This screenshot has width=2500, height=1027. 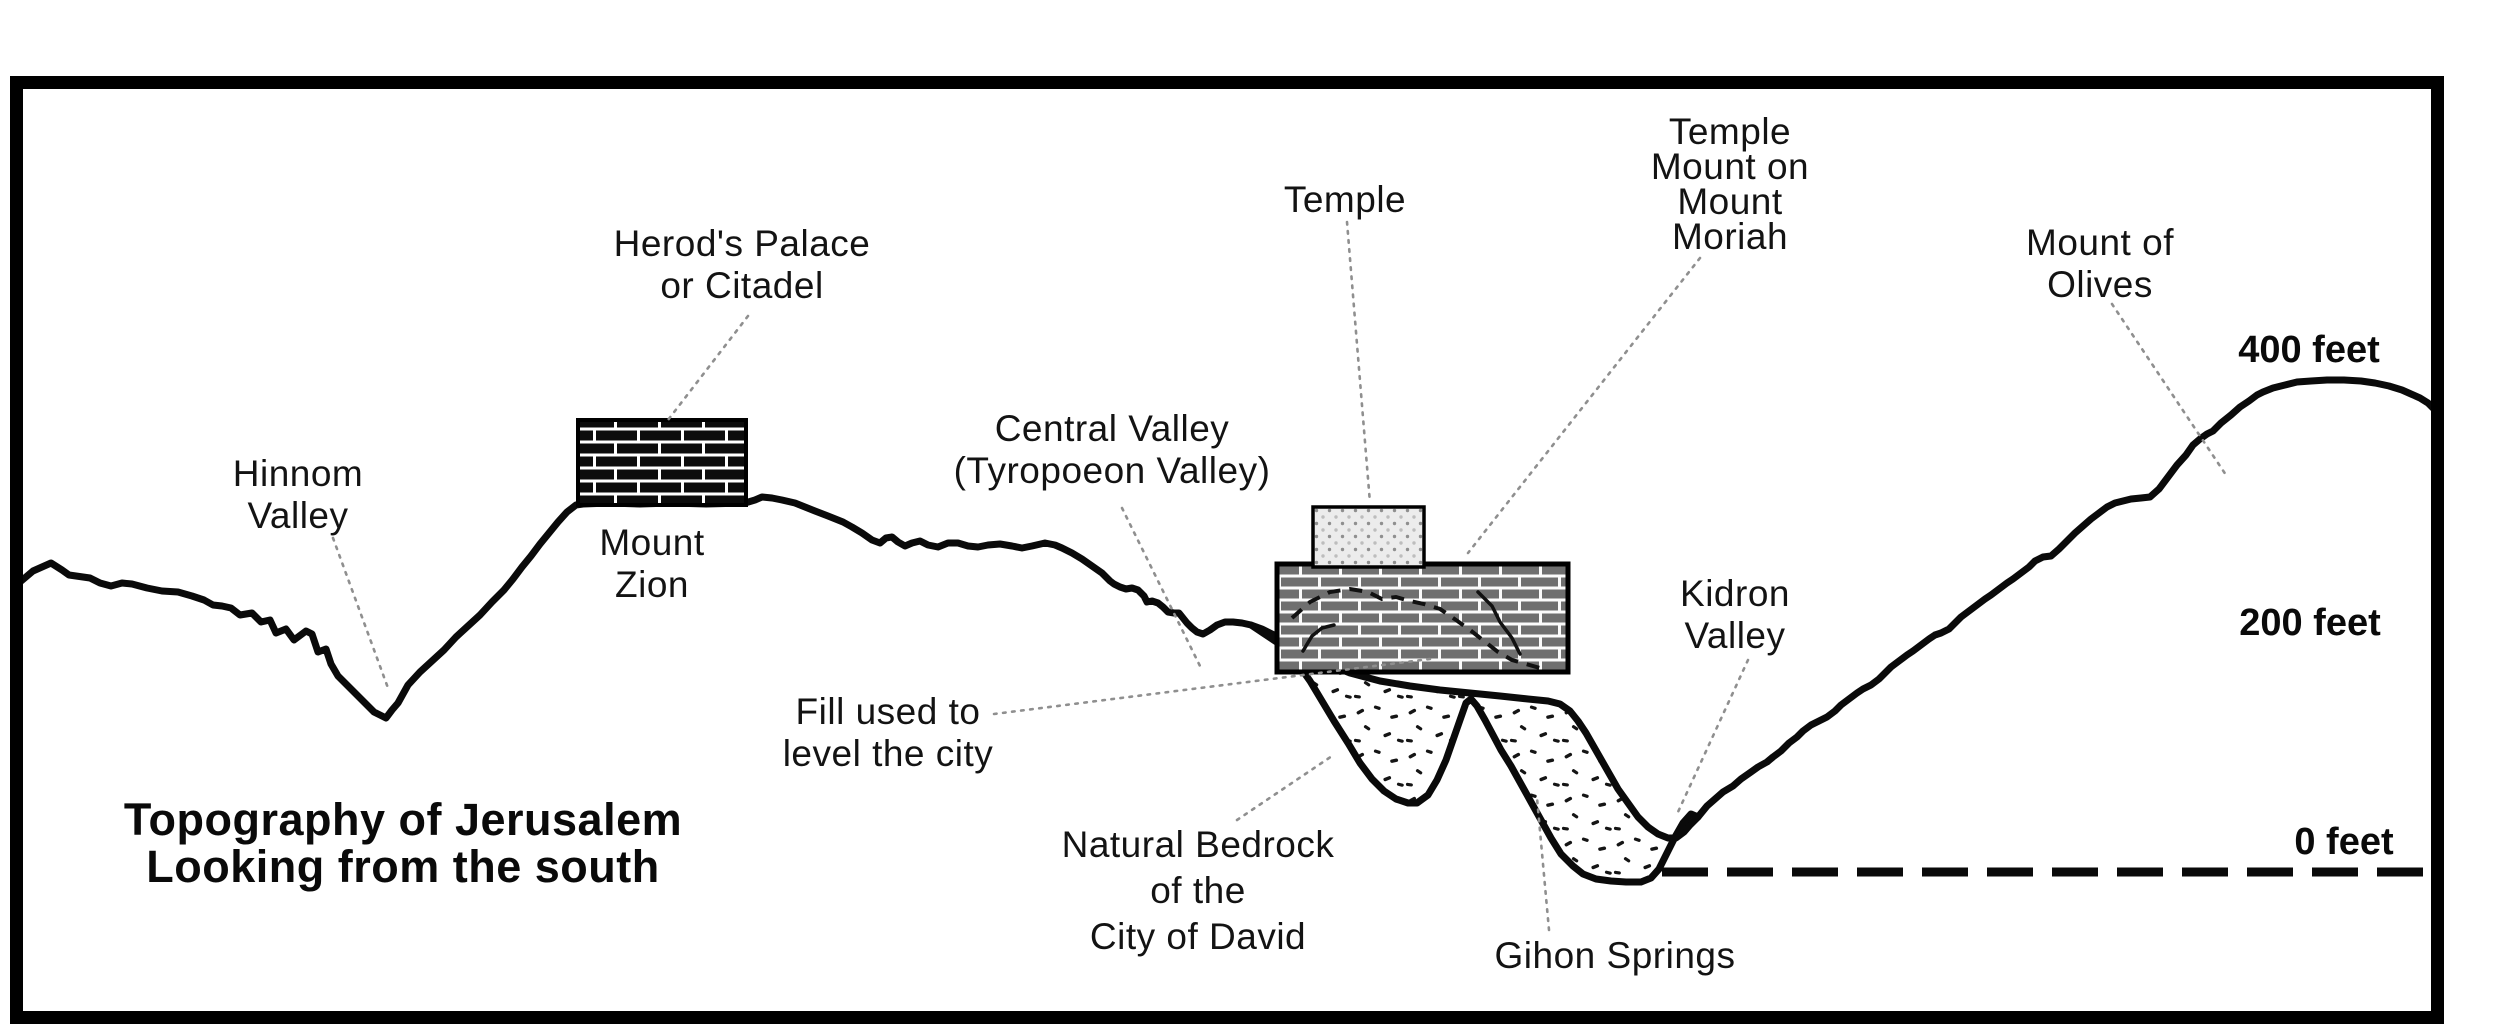 I want to click on label-herods-palace: Herod's Palace or Citadel, so click(x=742, y=265).